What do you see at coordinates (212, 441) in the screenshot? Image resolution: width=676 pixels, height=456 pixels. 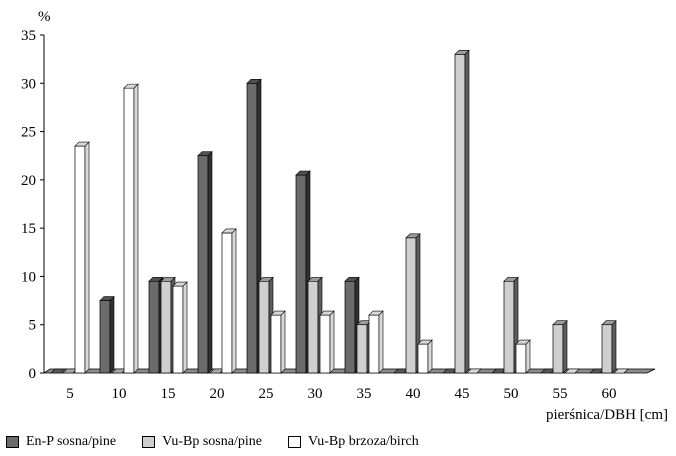 I see `legend-label-vu-bp-pine: Vu-Bp sosna/pine` at bounding box center [212, 441].